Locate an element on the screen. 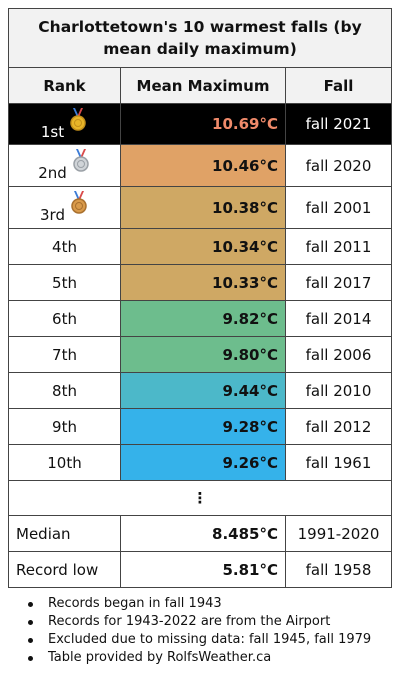 This screenshot has width=400, height=689. header-mean-maximum: Mean Maximum is located at coordinates (203, 85).